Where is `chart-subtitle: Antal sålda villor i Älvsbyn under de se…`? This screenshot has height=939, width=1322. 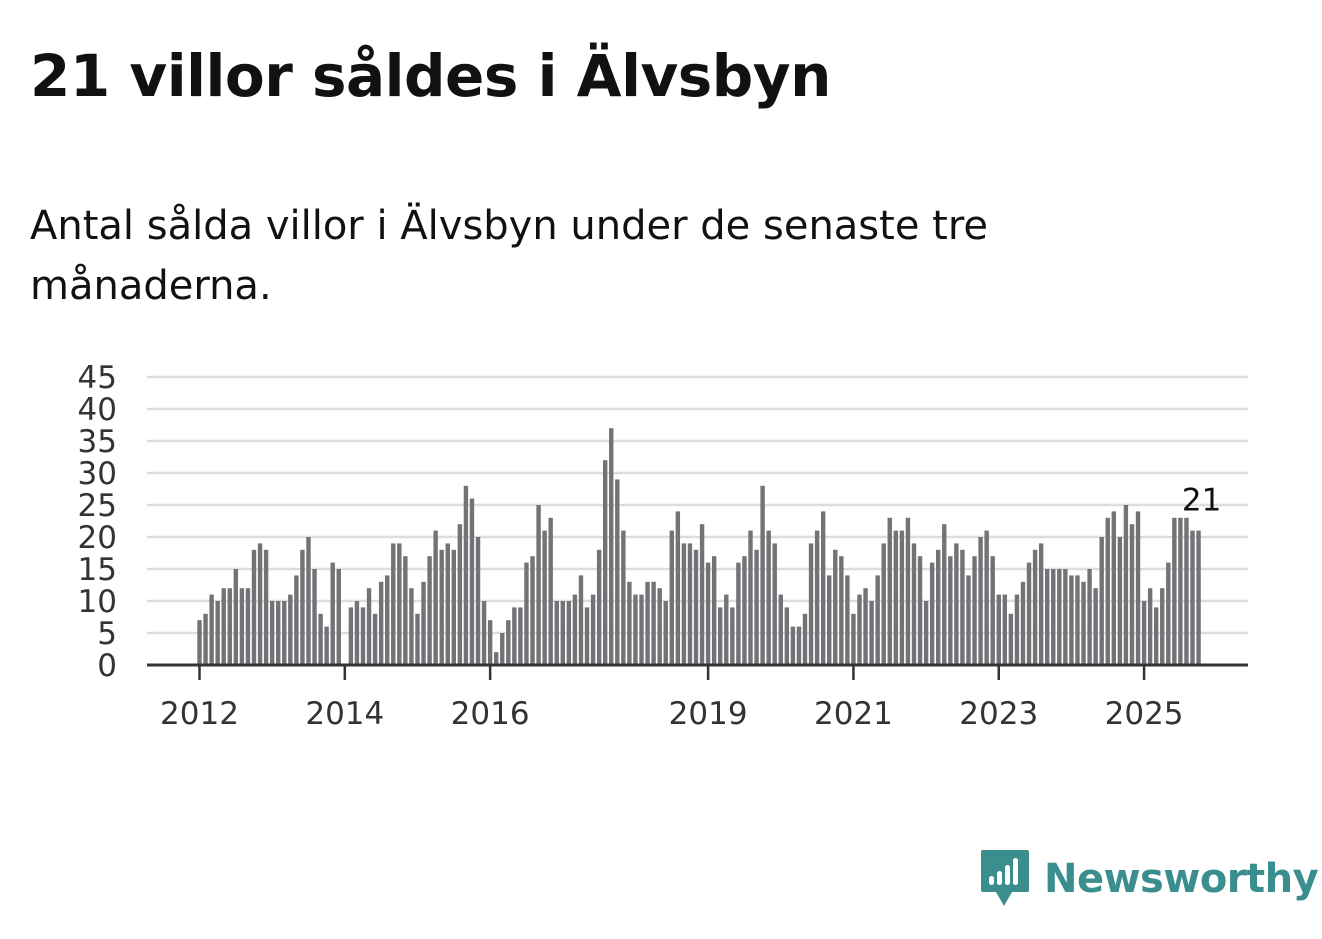
chart-subtitle: Antal sålda villor i Älvsbyn under de se… is located at coordinates (509, 256).